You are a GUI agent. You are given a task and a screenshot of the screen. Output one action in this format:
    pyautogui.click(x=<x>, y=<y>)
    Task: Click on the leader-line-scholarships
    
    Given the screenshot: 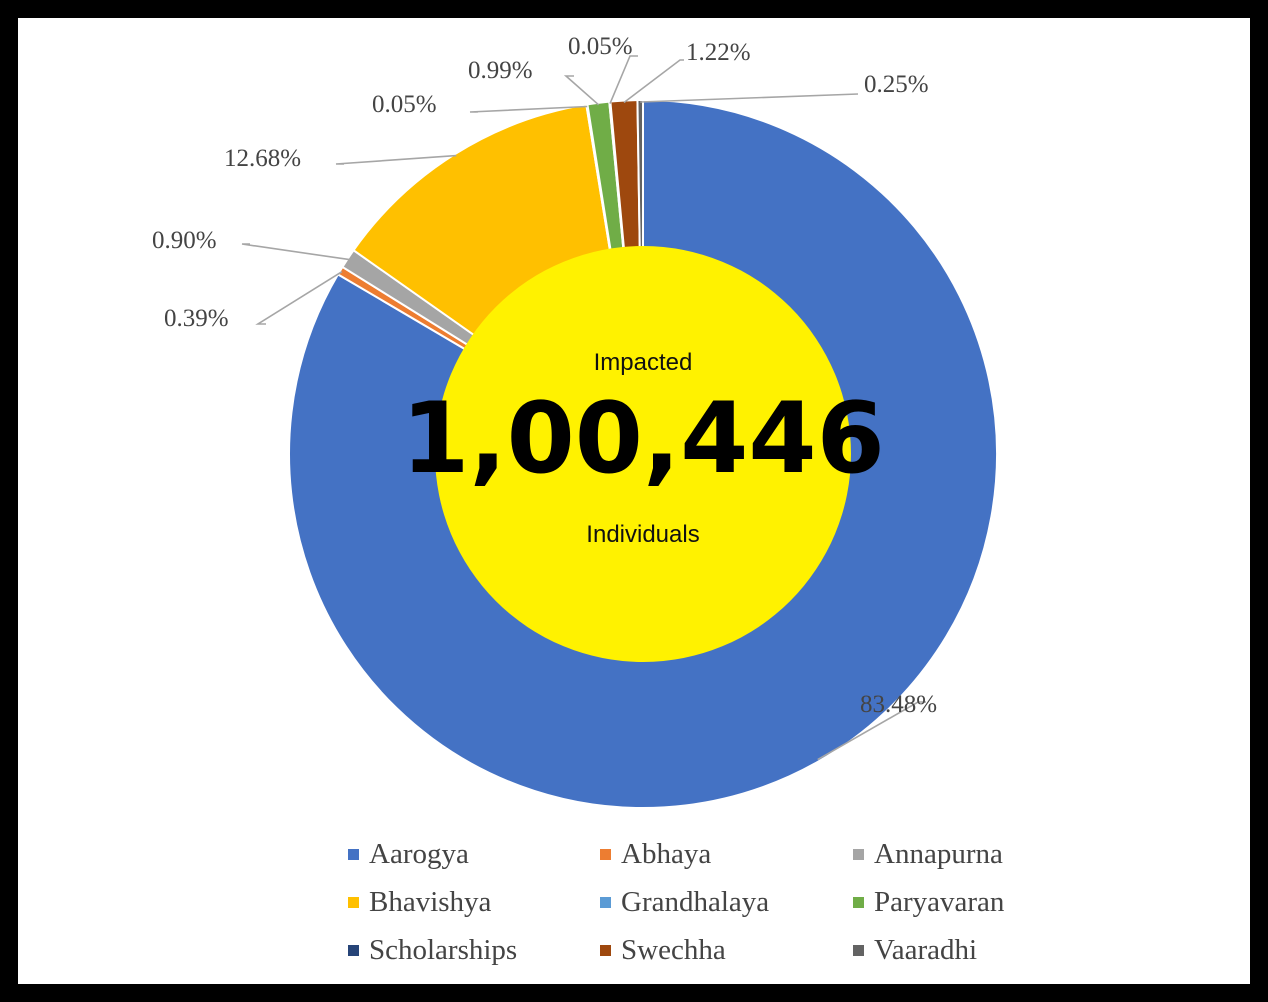 What is the action you would take?
    pyautogui.click(x=623, y=79)
    